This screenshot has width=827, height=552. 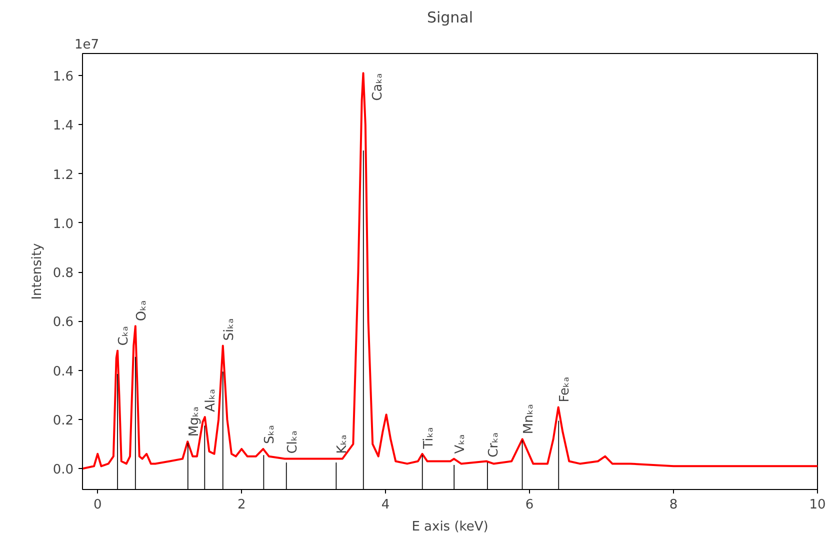 What do you see at coordinates (450, 527) in the screenshot?
I see `x-axis-title: E axis (keV)` at bounding box center [450, 527].